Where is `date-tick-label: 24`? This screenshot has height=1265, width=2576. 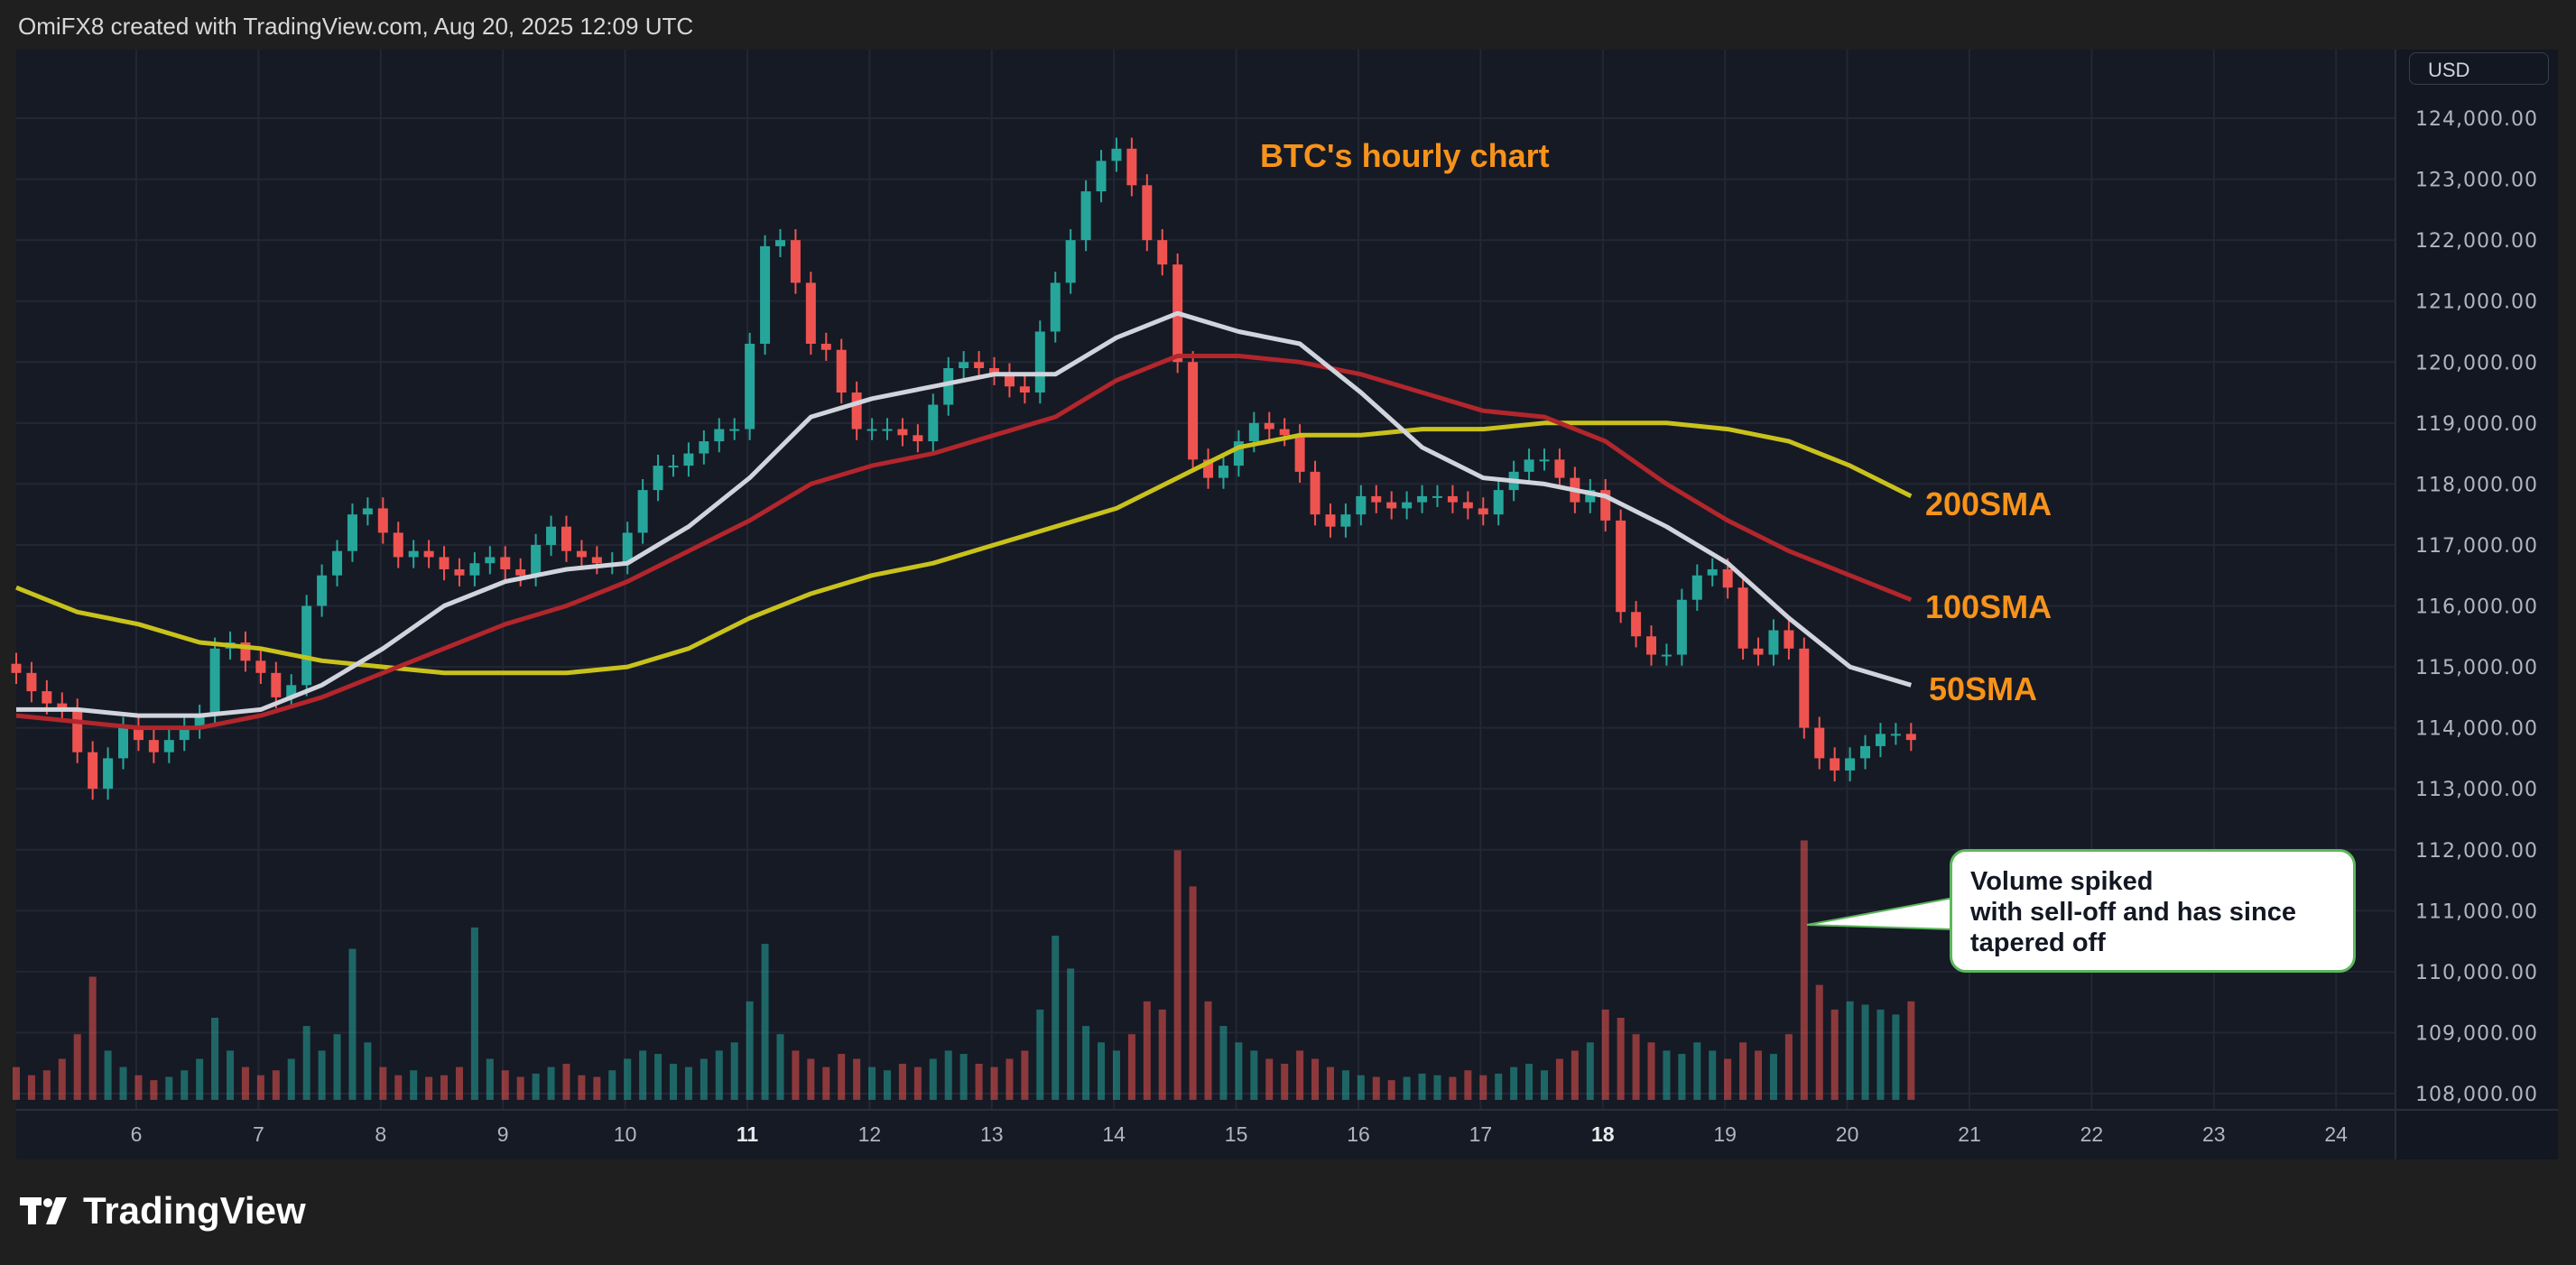 date-tick-label: 24 is located at coordinates (2336, 1134).